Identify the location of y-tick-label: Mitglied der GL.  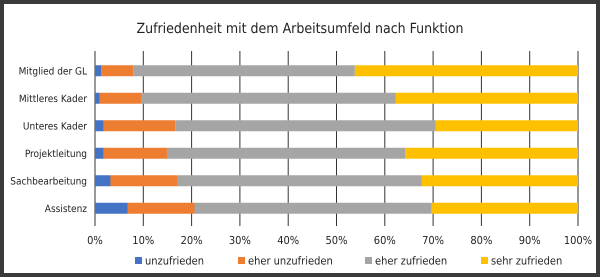
(52, 72).